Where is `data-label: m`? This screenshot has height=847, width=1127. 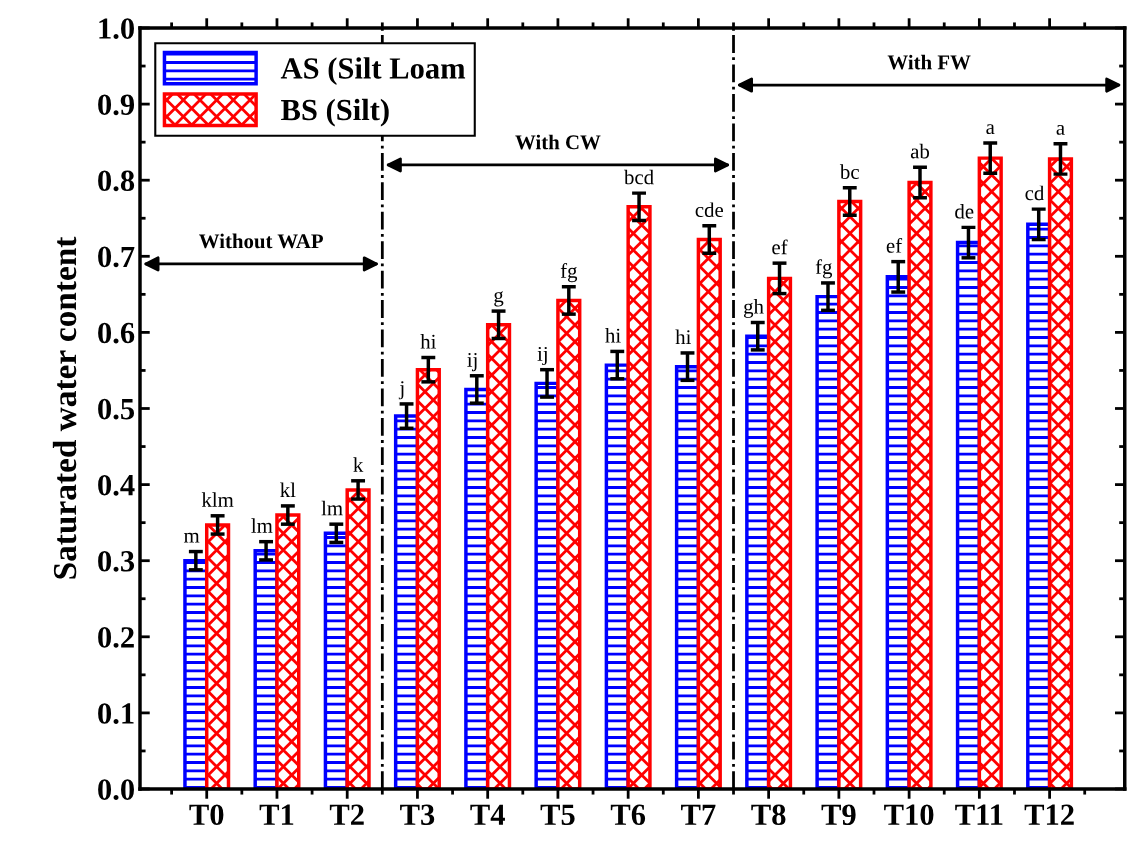
data-label: m is located at coordinates (191, 537).